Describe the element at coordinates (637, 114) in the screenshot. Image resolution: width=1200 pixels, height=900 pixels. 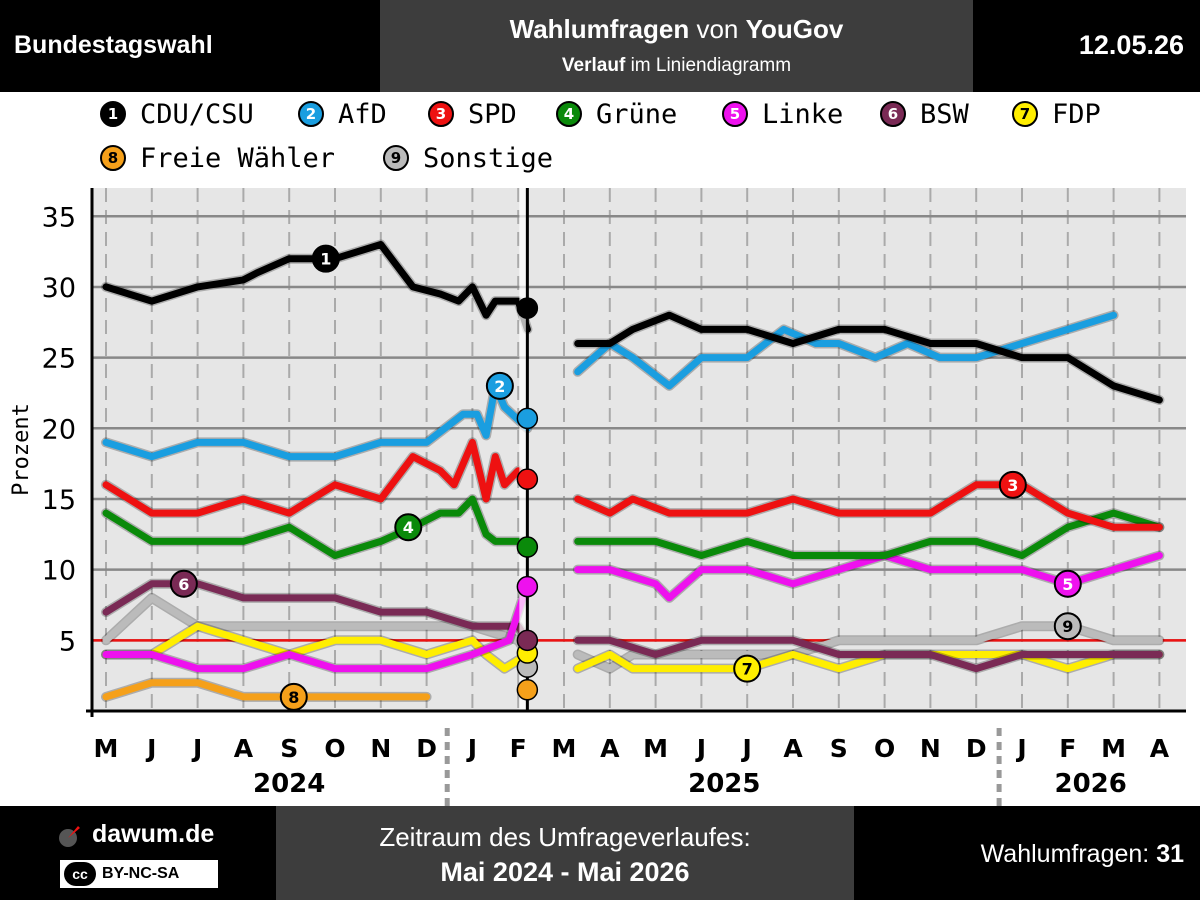
I see `legend-label: Grüne` at that location.